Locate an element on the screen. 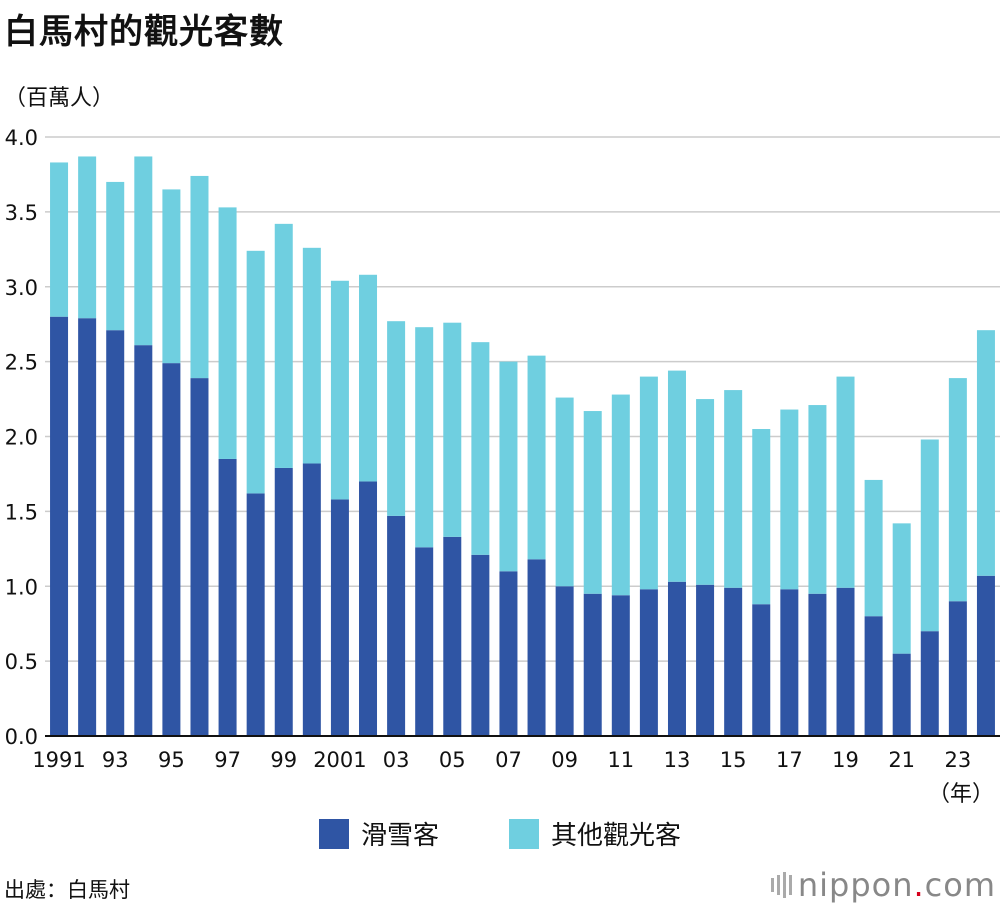 The width and height of the screenshot is (1000, 910). bar-ski-2018 is located at coordinates (817, 664).